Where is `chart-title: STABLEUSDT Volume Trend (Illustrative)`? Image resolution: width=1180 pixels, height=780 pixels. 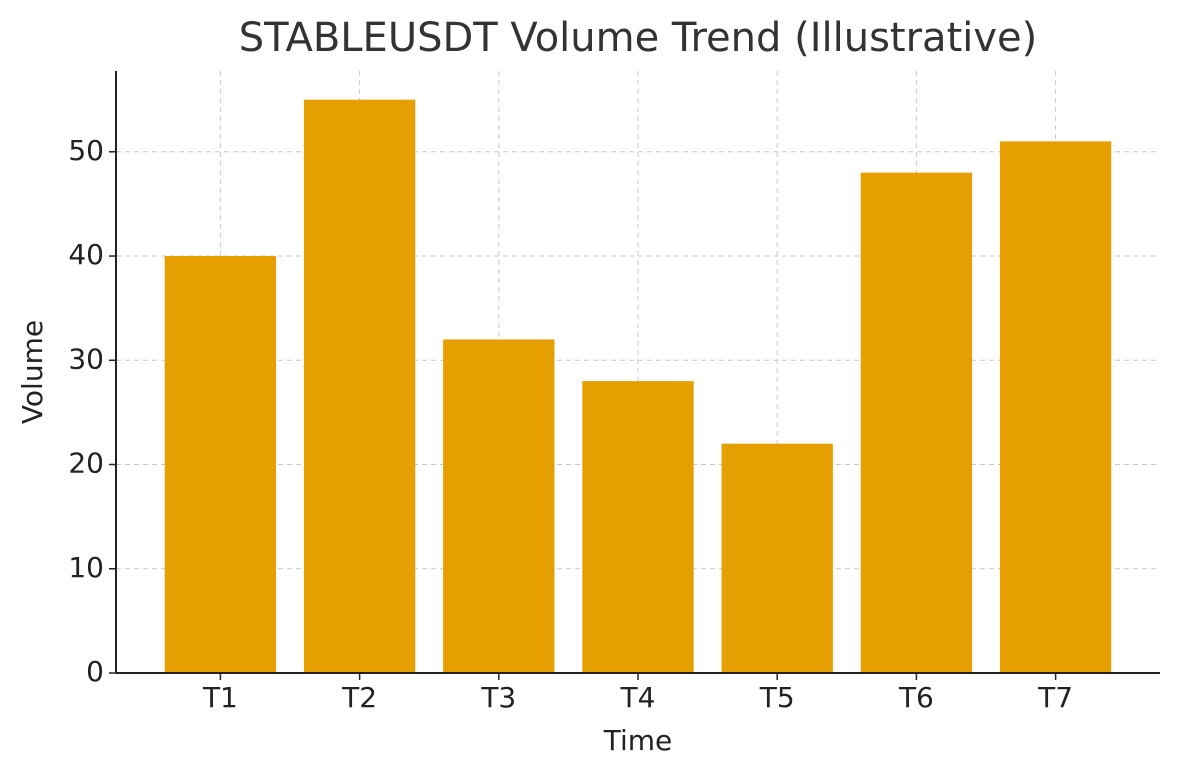 chart-title: STABLEUSDT Volume Trend (Illustrative) is located at coordinates (638, 38).